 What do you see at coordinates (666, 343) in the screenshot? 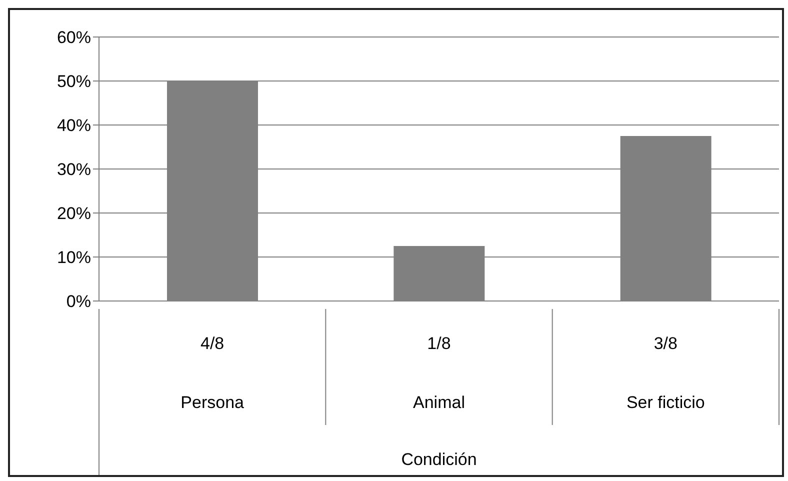
I see `text: 3/8` at bounding box center [666, 343].